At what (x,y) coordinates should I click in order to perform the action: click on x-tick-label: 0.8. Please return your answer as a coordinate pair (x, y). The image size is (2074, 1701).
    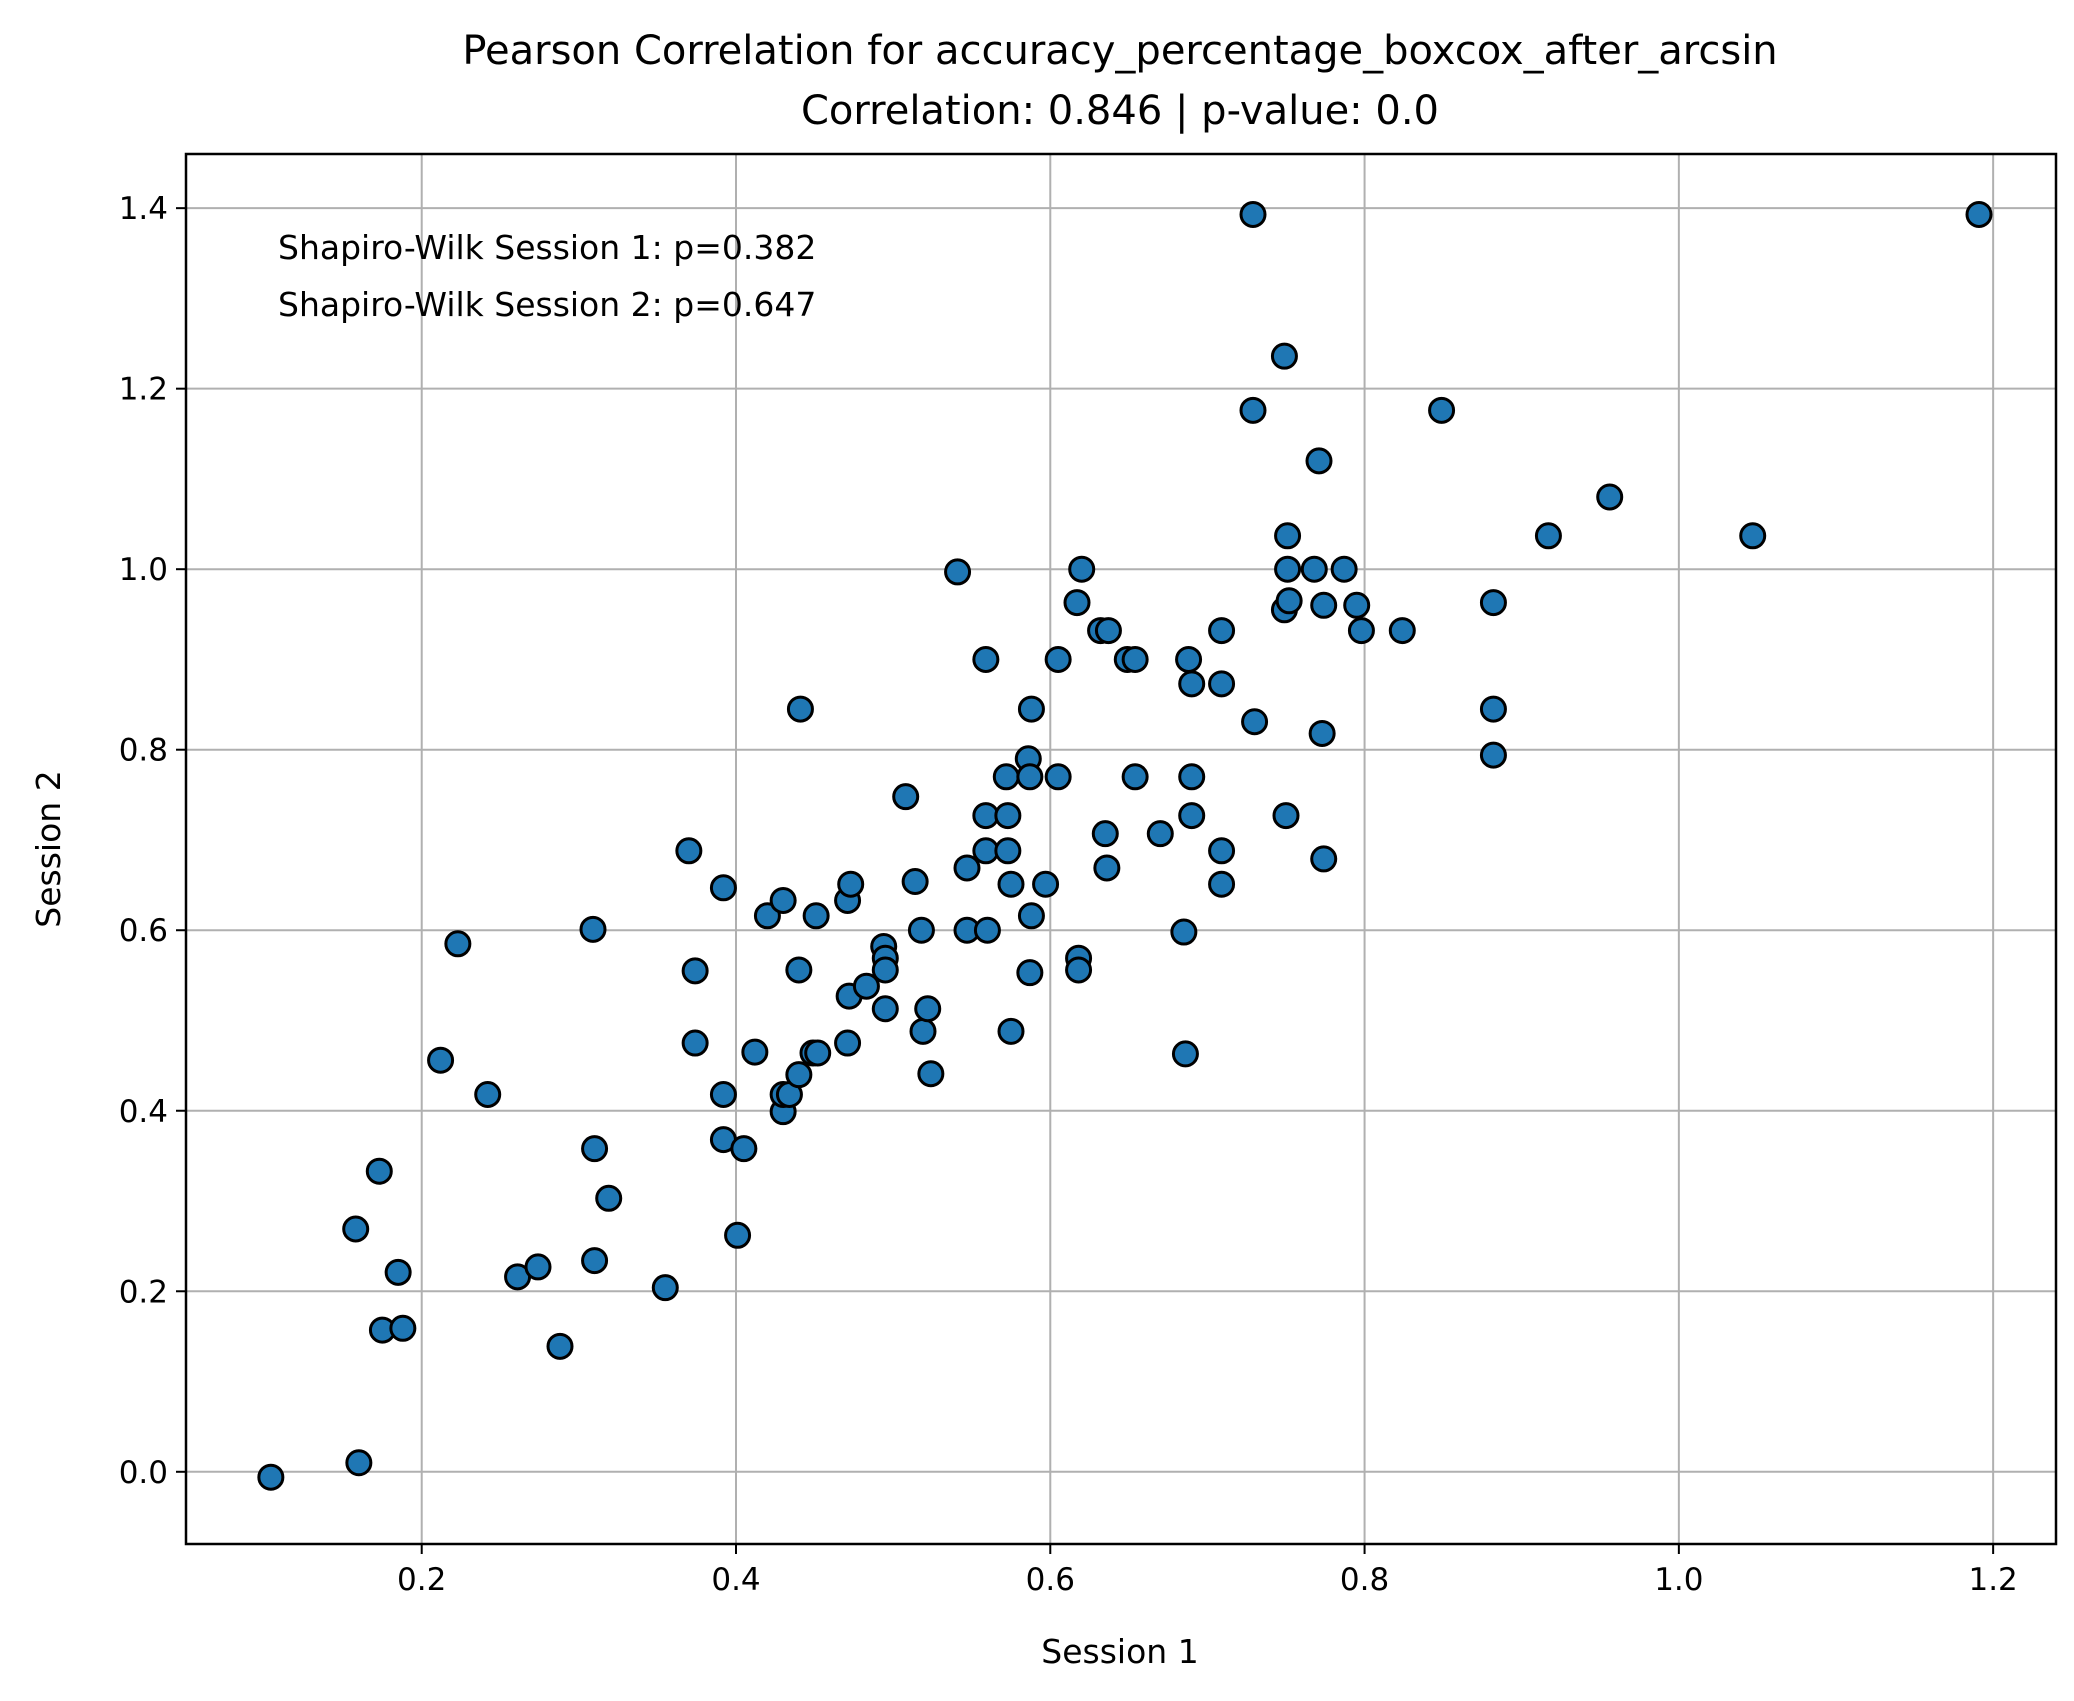
    Looking at the image, I should click on (1364, 1580).